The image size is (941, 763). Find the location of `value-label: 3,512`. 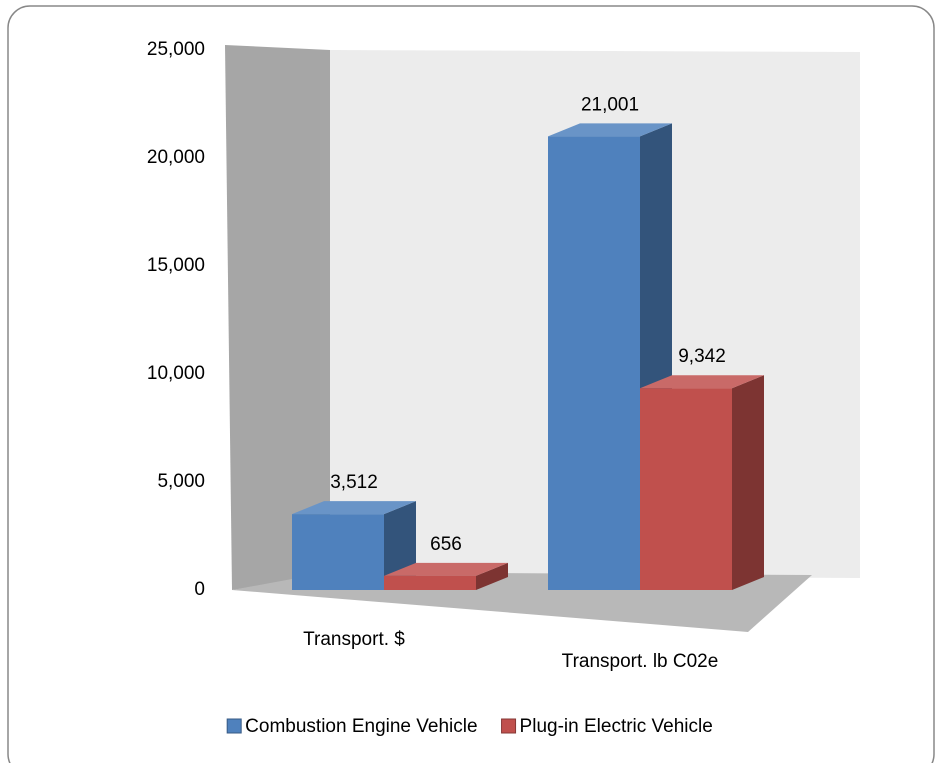

value-label: 3,512 is located at coordinates (354, 482).